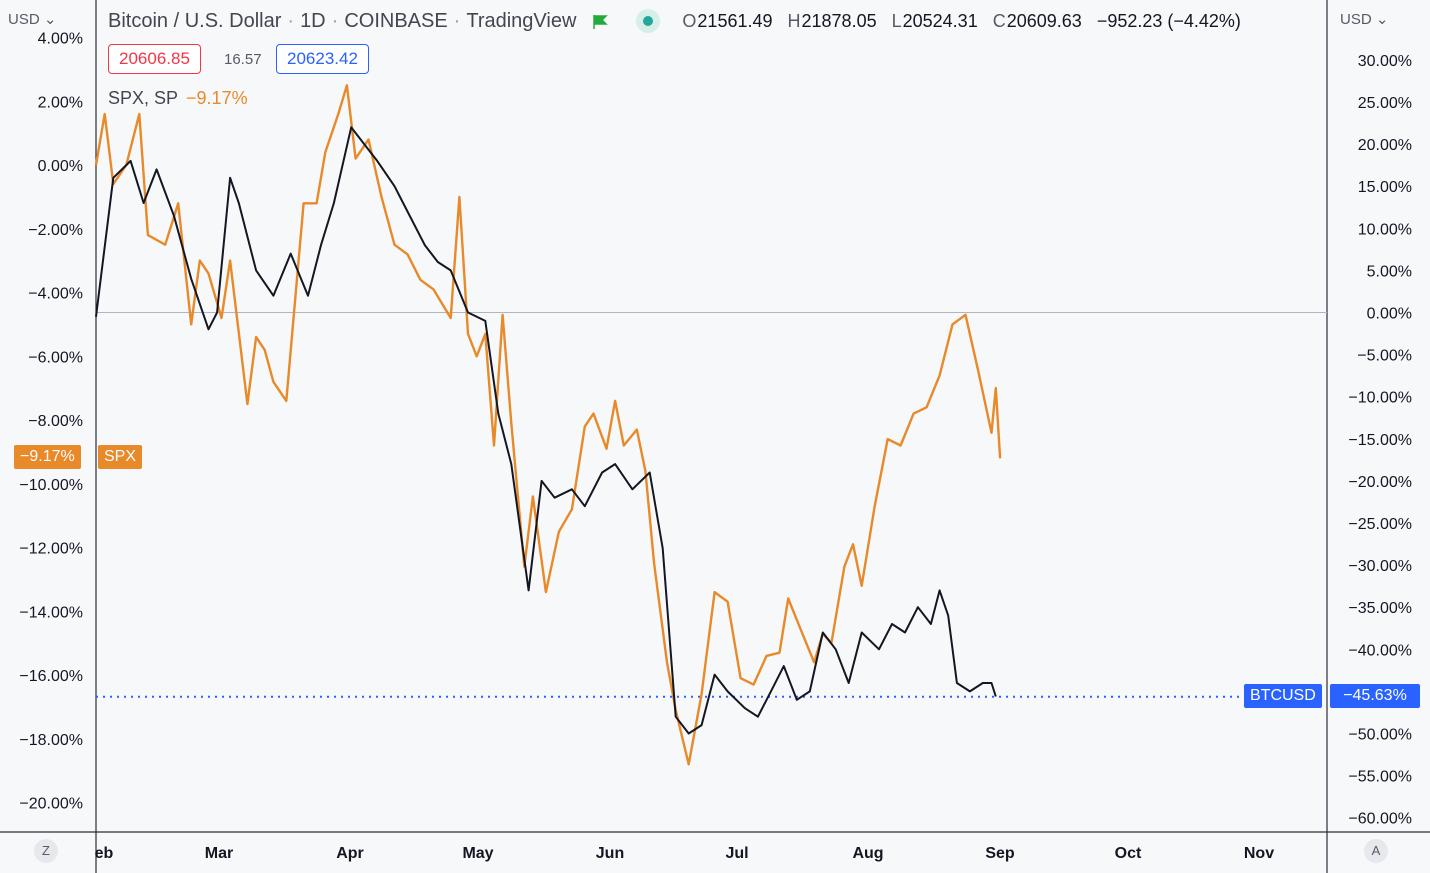 The width and height of the screenshot is (1430, 873). Describe the element at coordinates (1385, 61) in the screenshot. I see `right-axis-tick-label: 30.00%` at that location.